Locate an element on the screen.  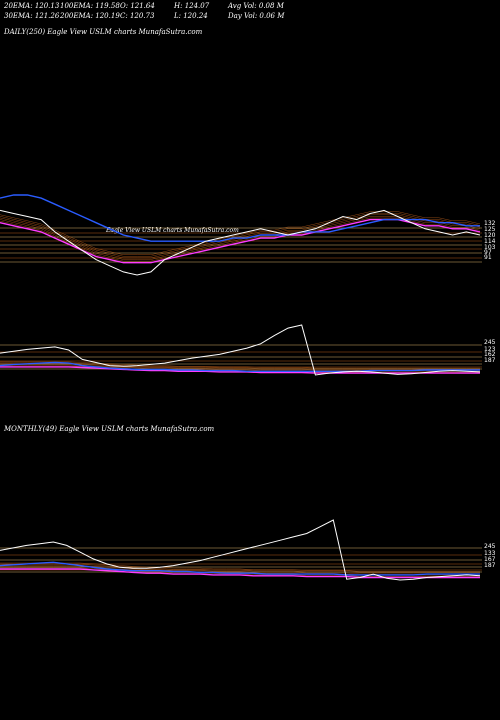
y-tick-label: 133 is located at coordinates (490, 553).